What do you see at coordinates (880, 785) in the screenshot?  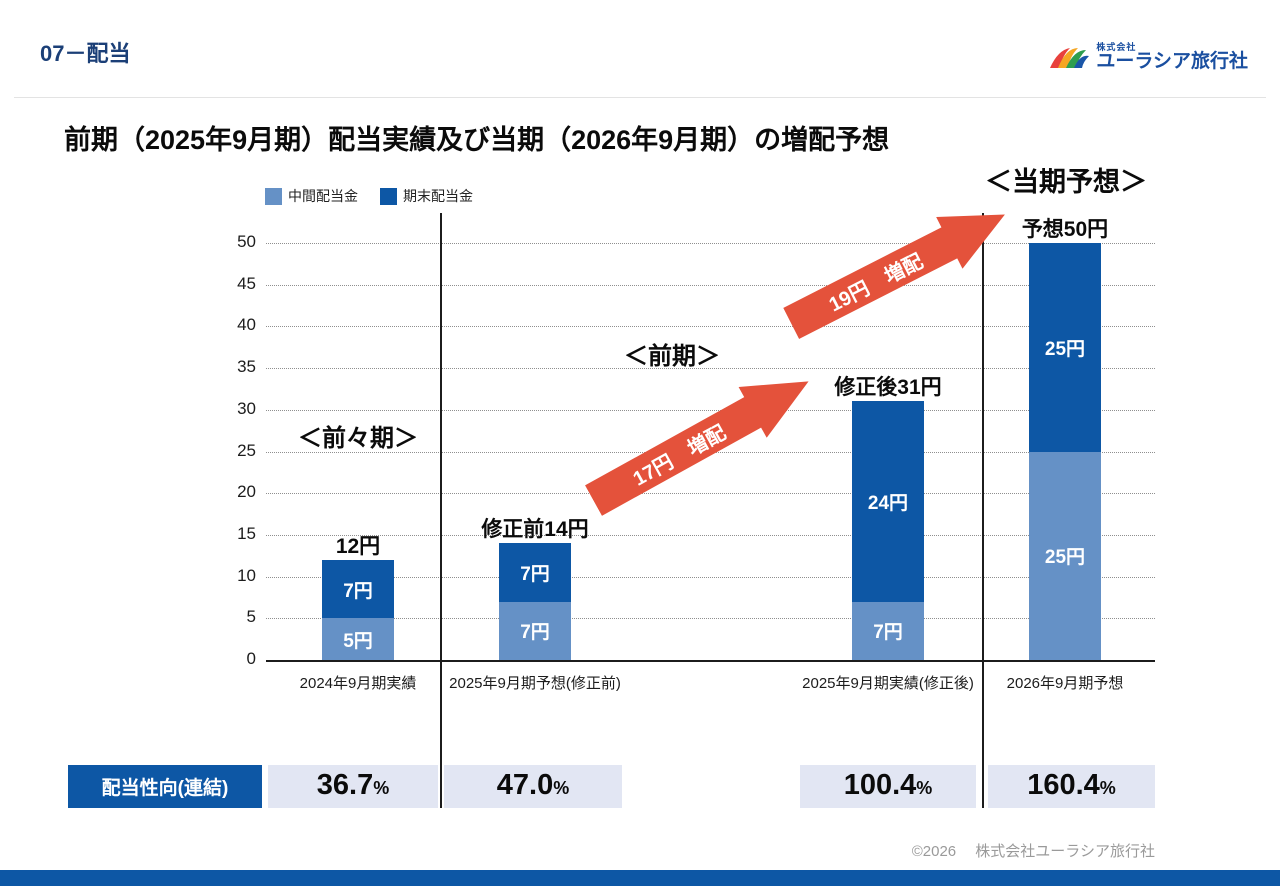 I see `payout-ratio-2025-actual-value: 100.4` at bounding box center [880, 785].